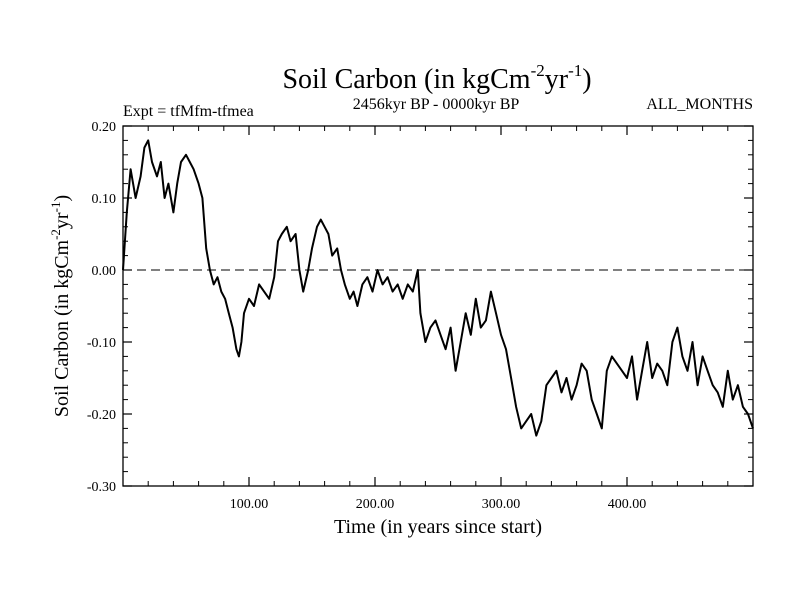 The width and height of the screenshot is (800, 600). Describe the element at coordinates (436, 104) in the screenshot. I see `time-range-label: 2456kyr BP - 0000kyr BP` at that location.